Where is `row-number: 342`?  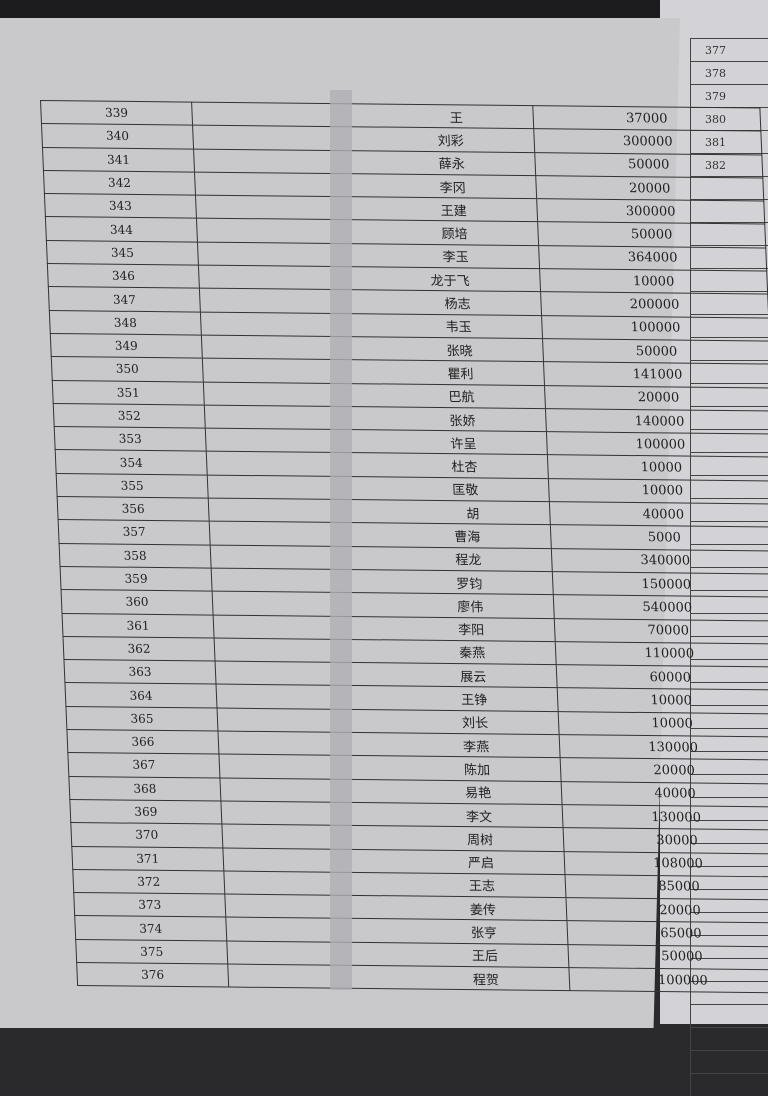 row-number: 342 is located at coordinates (119, 182).